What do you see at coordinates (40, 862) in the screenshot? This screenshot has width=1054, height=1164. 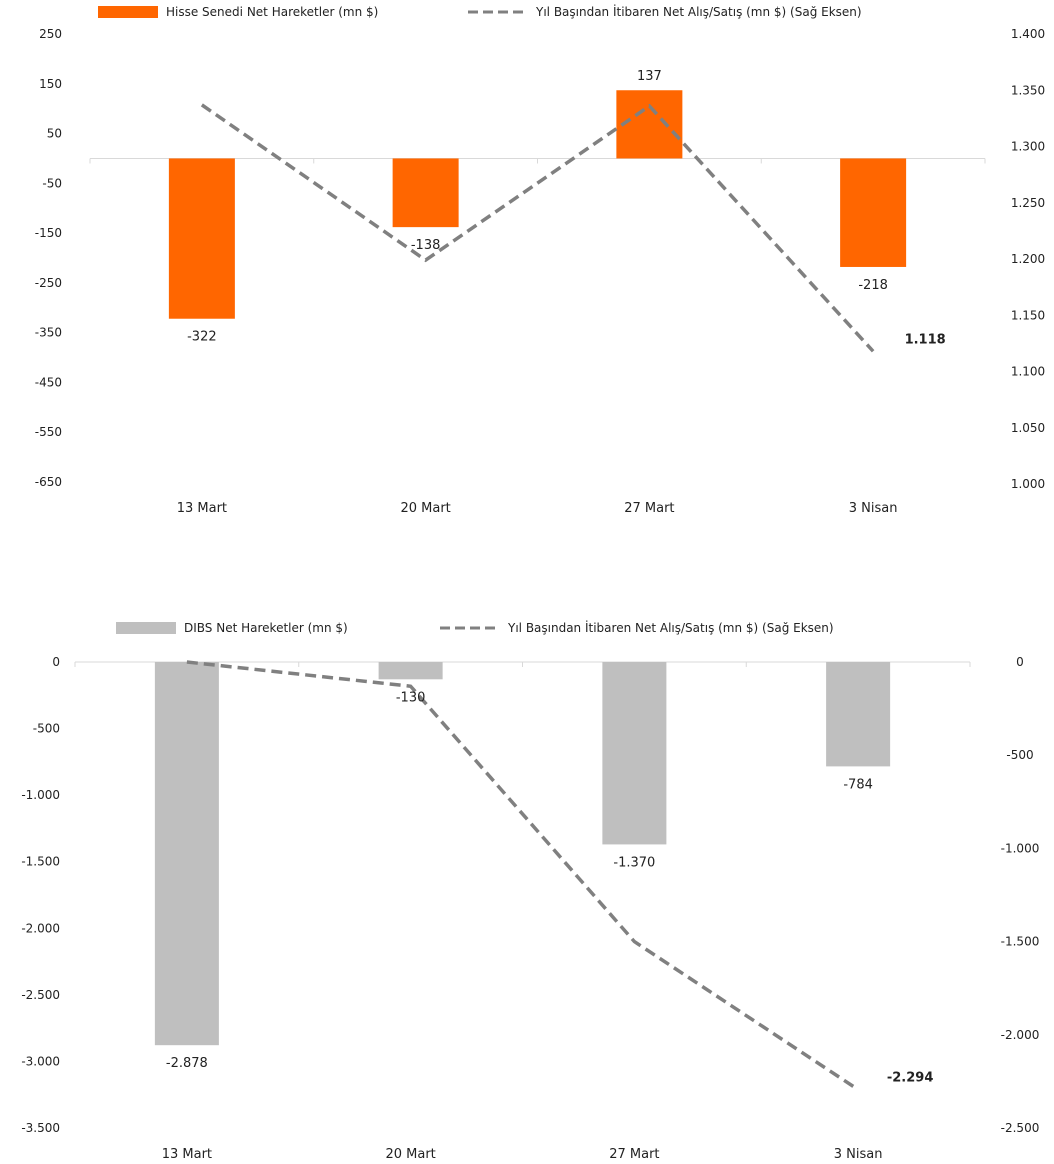 I see `left-axis-tick: -1.500` at bounding box center [40, 862].